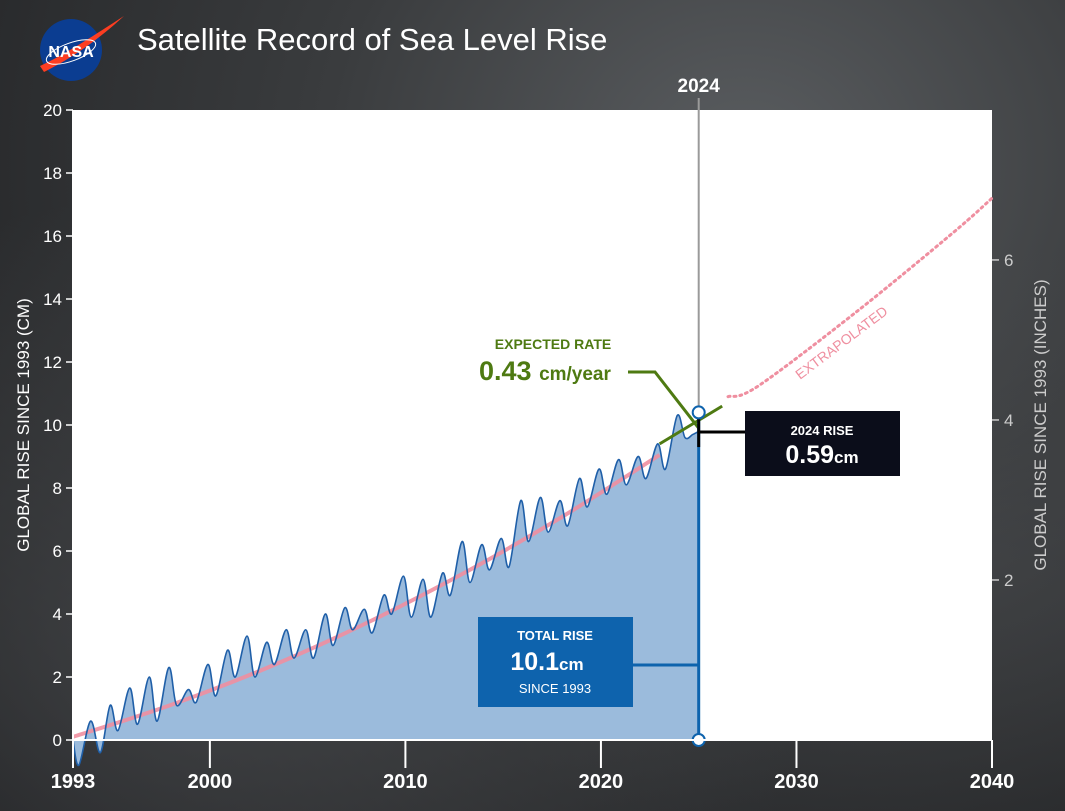 Image resolution: width=1065 pixels, height=811 pixels. Describe the element at coordinates (698, 412) in the screenshot. I see `marker-top-circle` at that location.